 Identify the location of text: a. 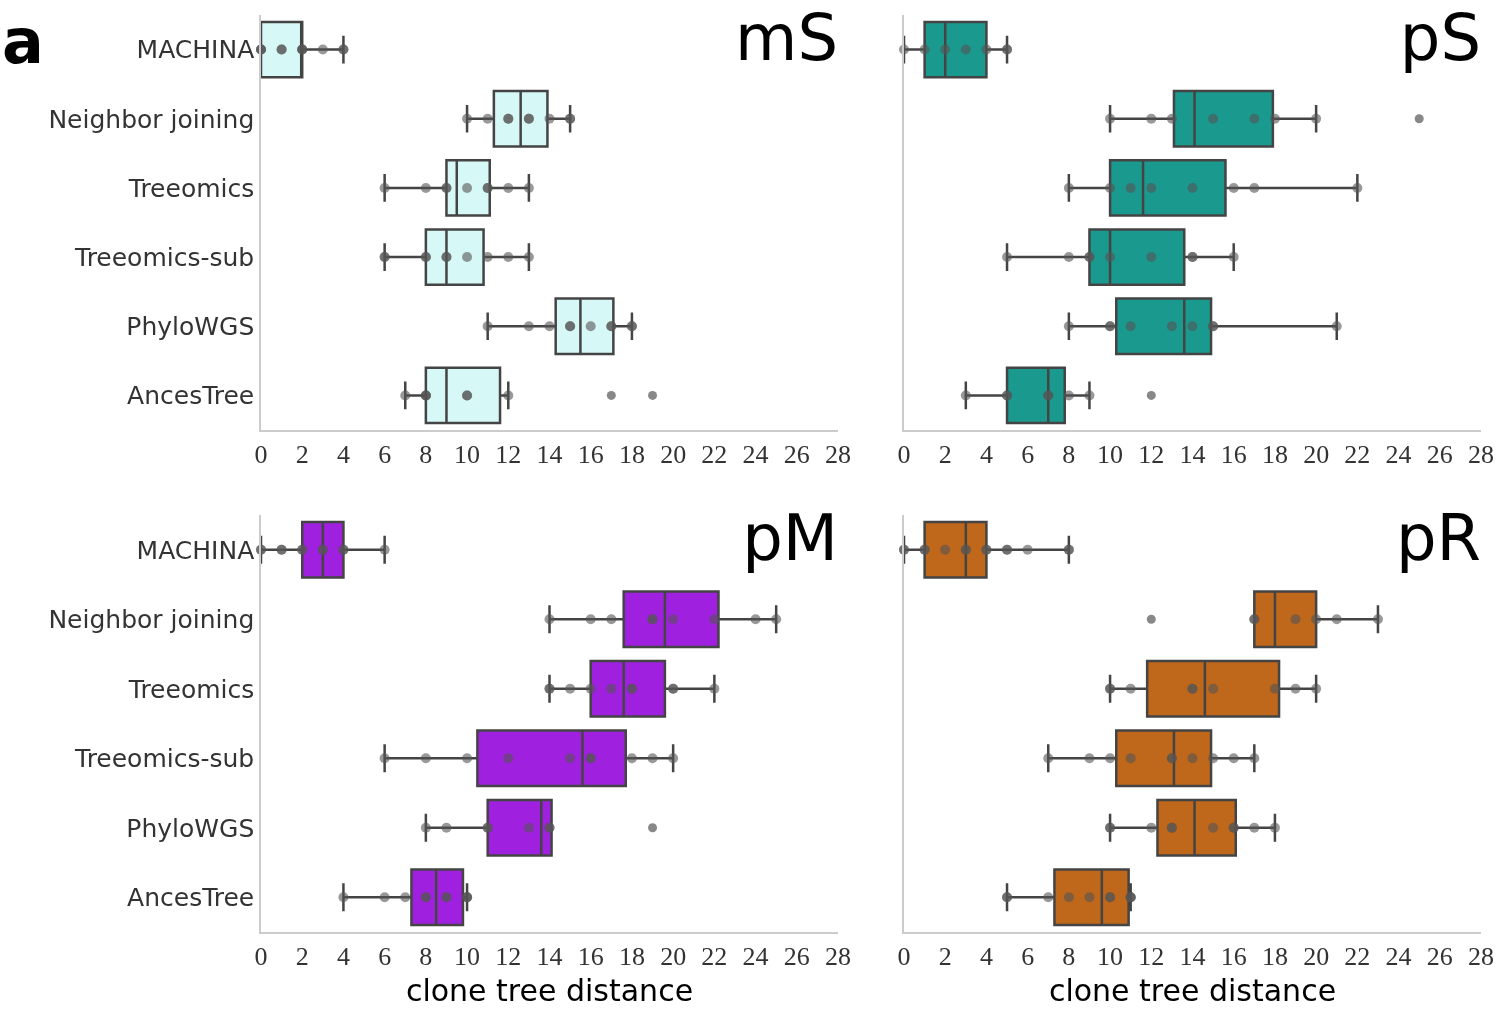
(23, 41).